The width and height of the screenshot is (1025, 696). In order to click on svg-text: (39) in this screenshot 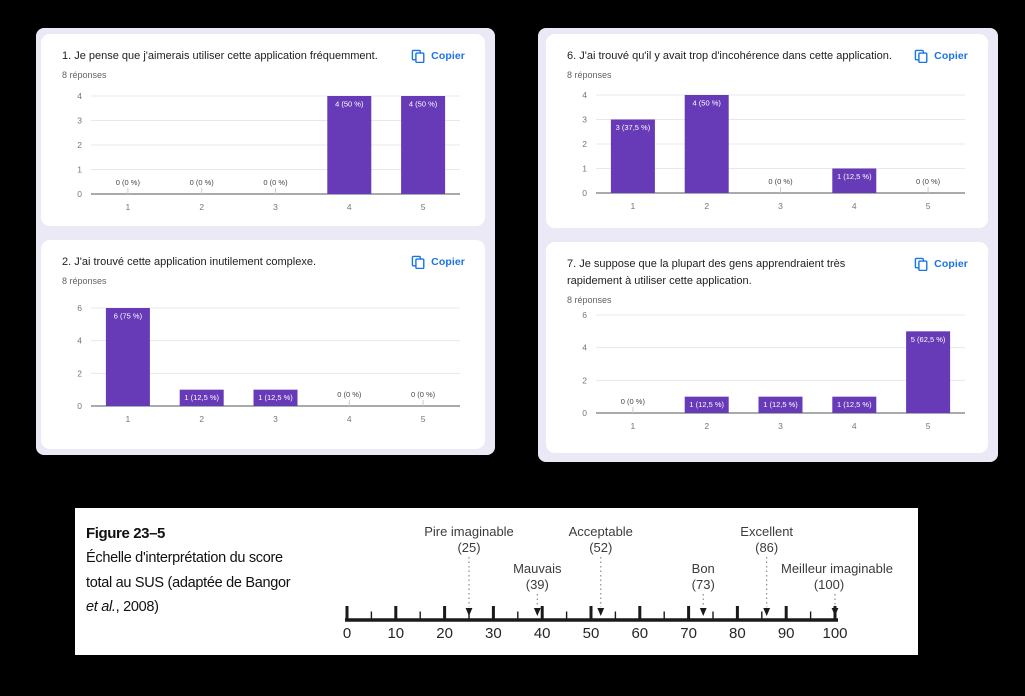, I will do `click(537, 584)`.